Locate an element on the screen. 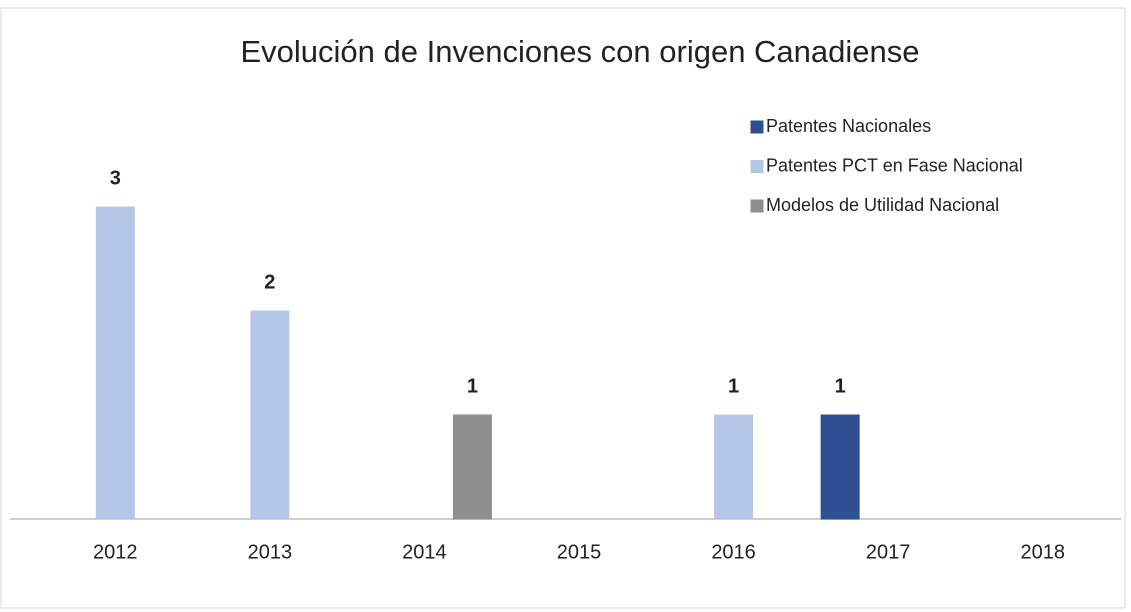  x-tick-label: 2015 is located at coordinates (579, 552).